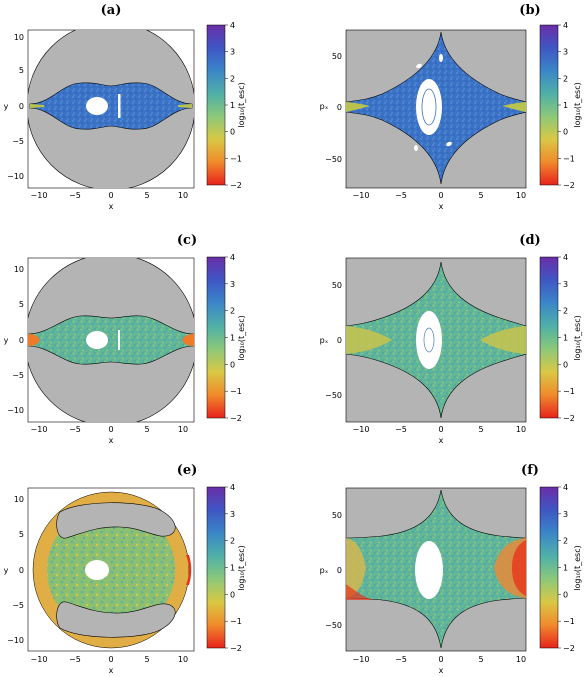 Image resolution: width=585 pixels, height=677 pixels. What do you see at coordinates (560, 338) in the screenshot?
I see `colorbar-d: log₁₀(t_esc) 4 3 2 1 0 −1 −2` at bounding box center [560, 338].